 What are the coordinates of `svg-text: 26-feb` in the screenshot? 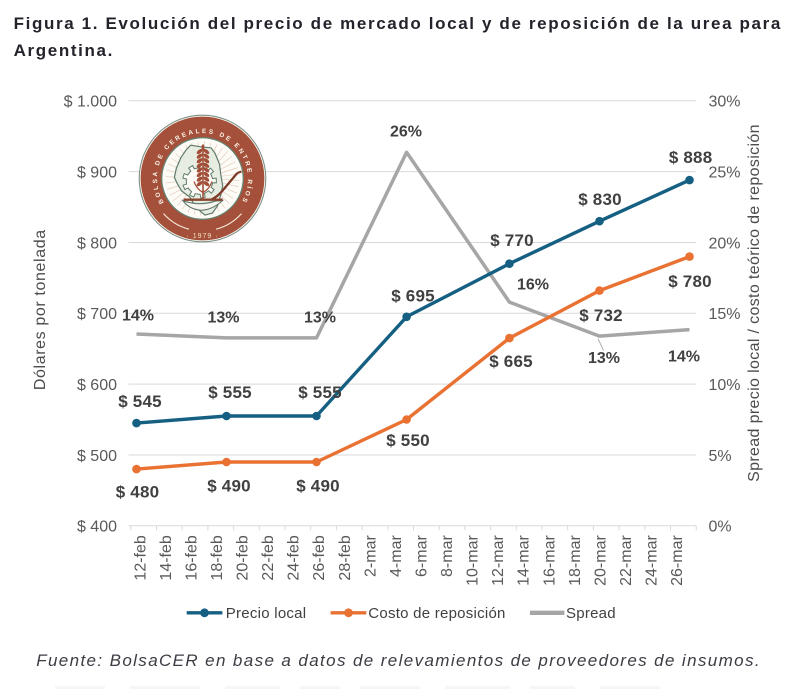 It's located at (319, 557).